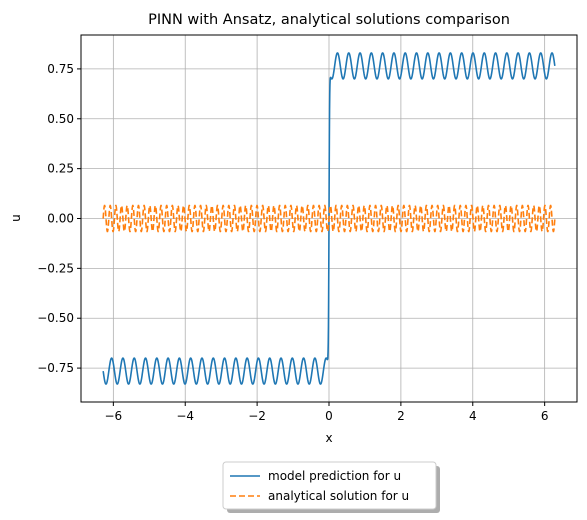  Describe the element at coordinates (60, 119) in the screenshot. I see `y-tick-label: 0.50` at that location.